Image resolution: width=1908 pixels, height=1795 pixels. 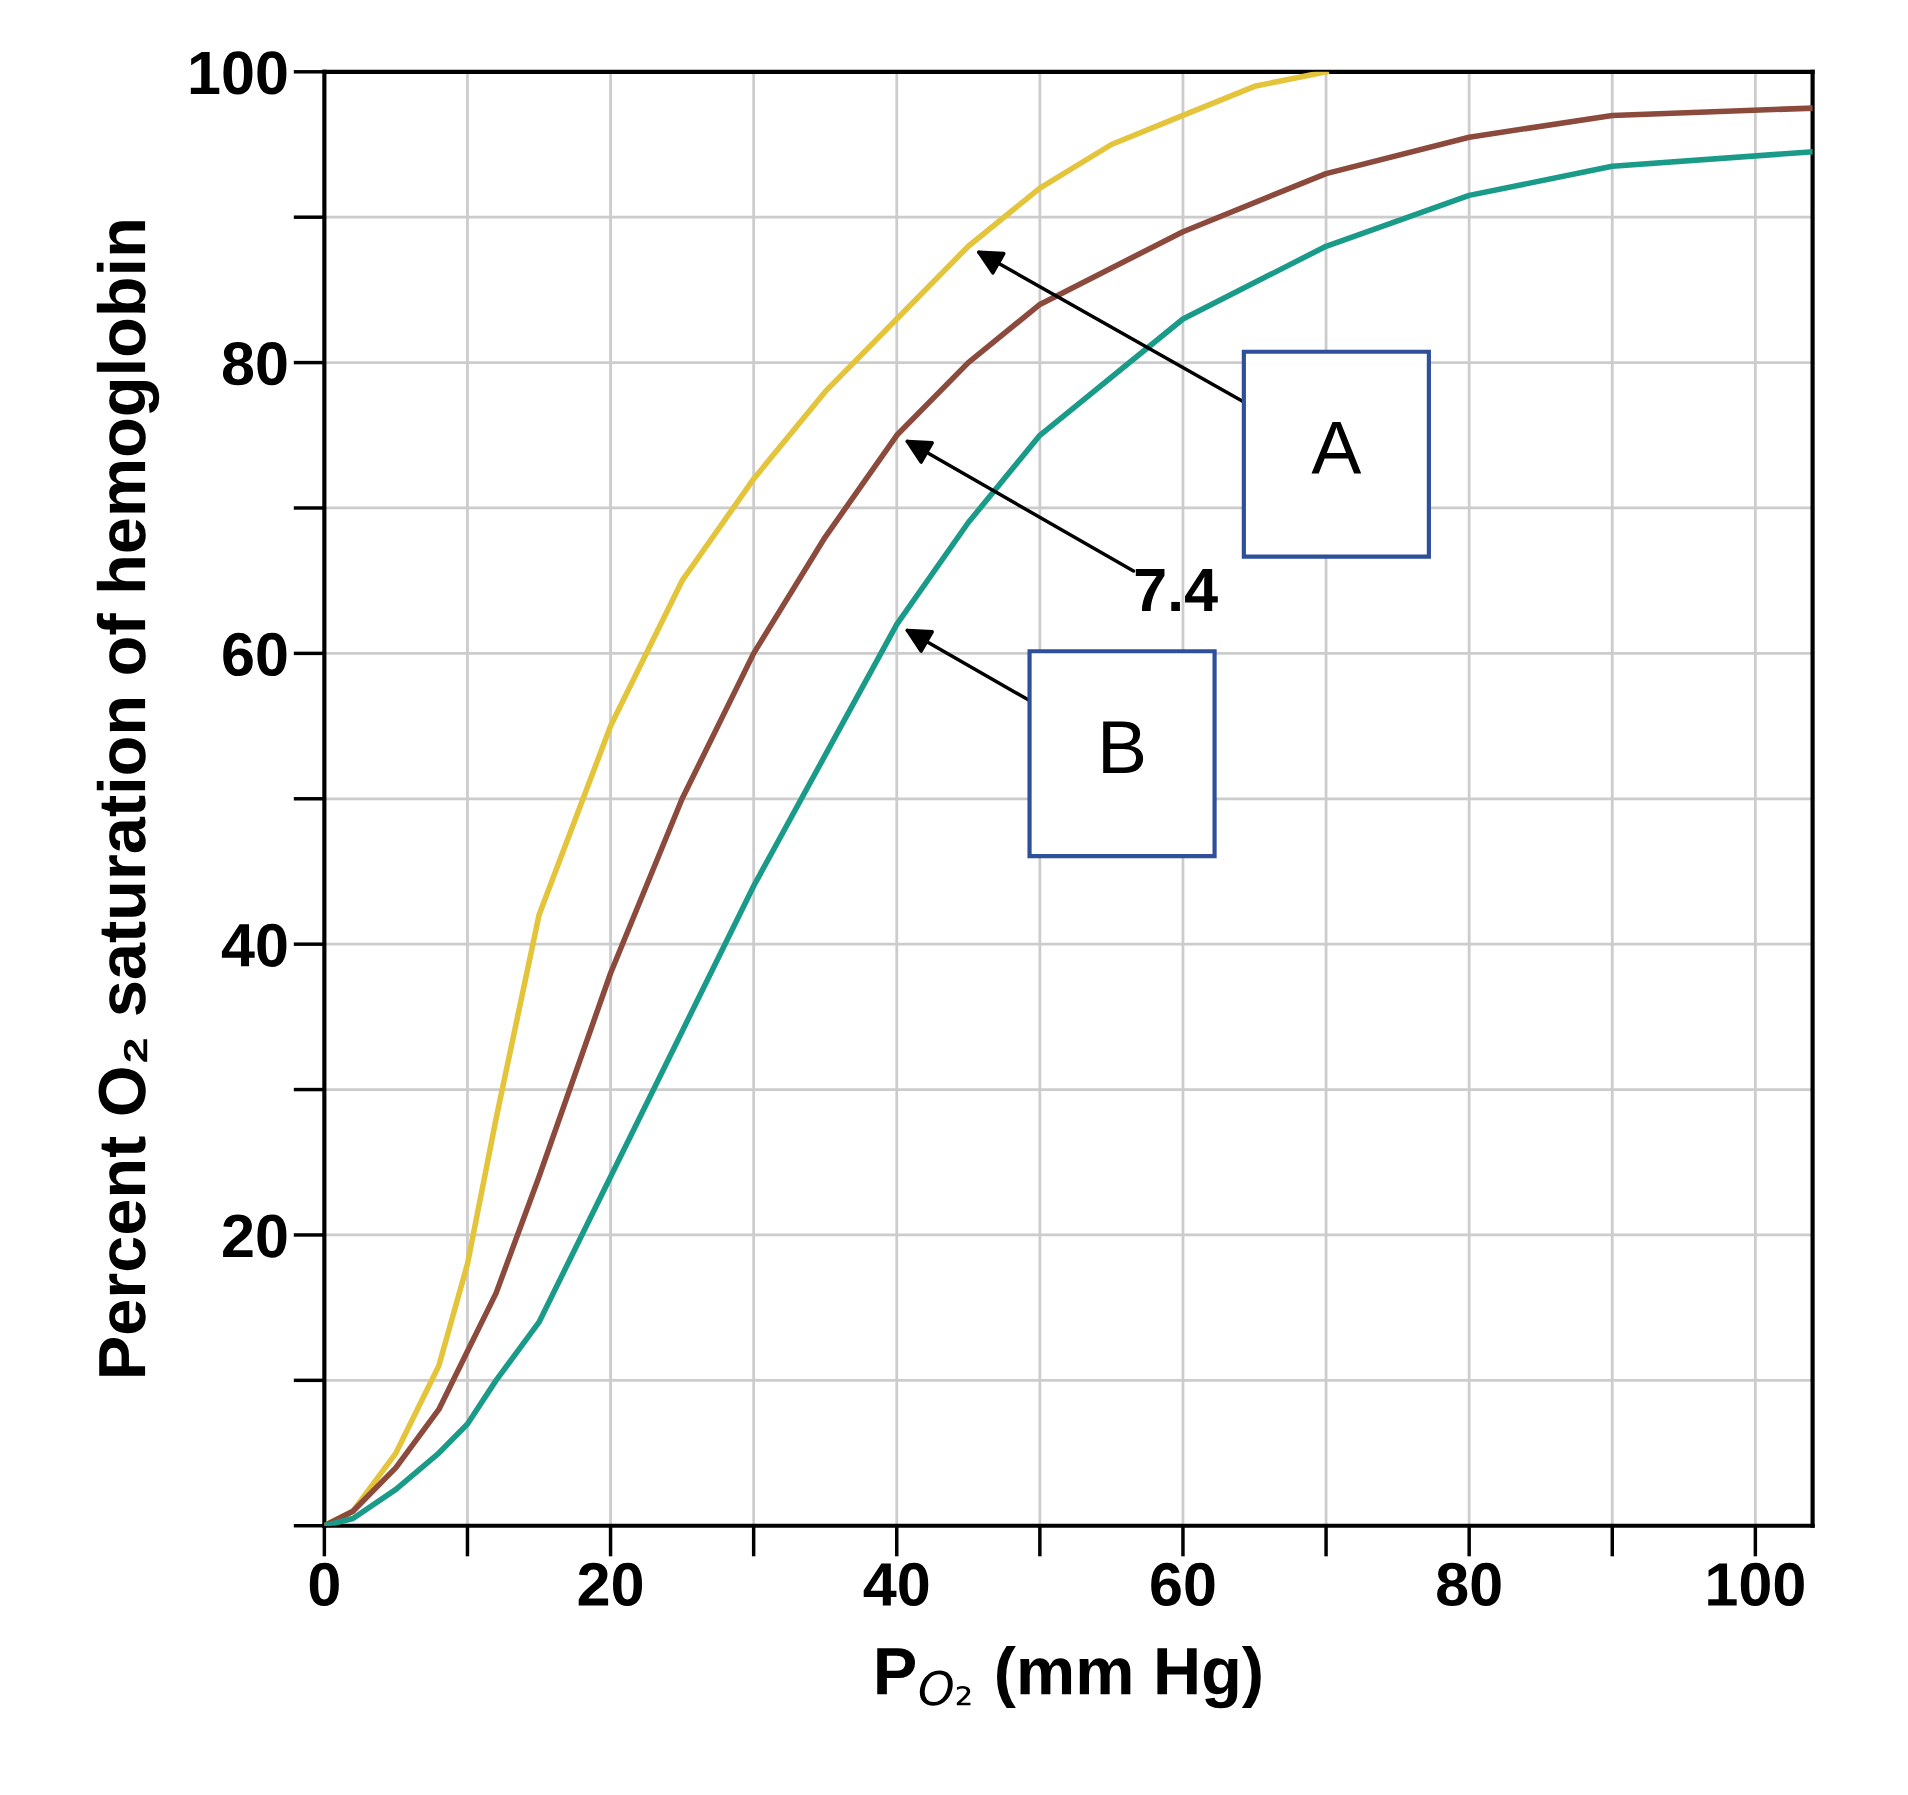 What do you see at coordinates (610, 1584) in the screenshot?
I see `x-tick-label: 20` at bounding box center [610, 1584].